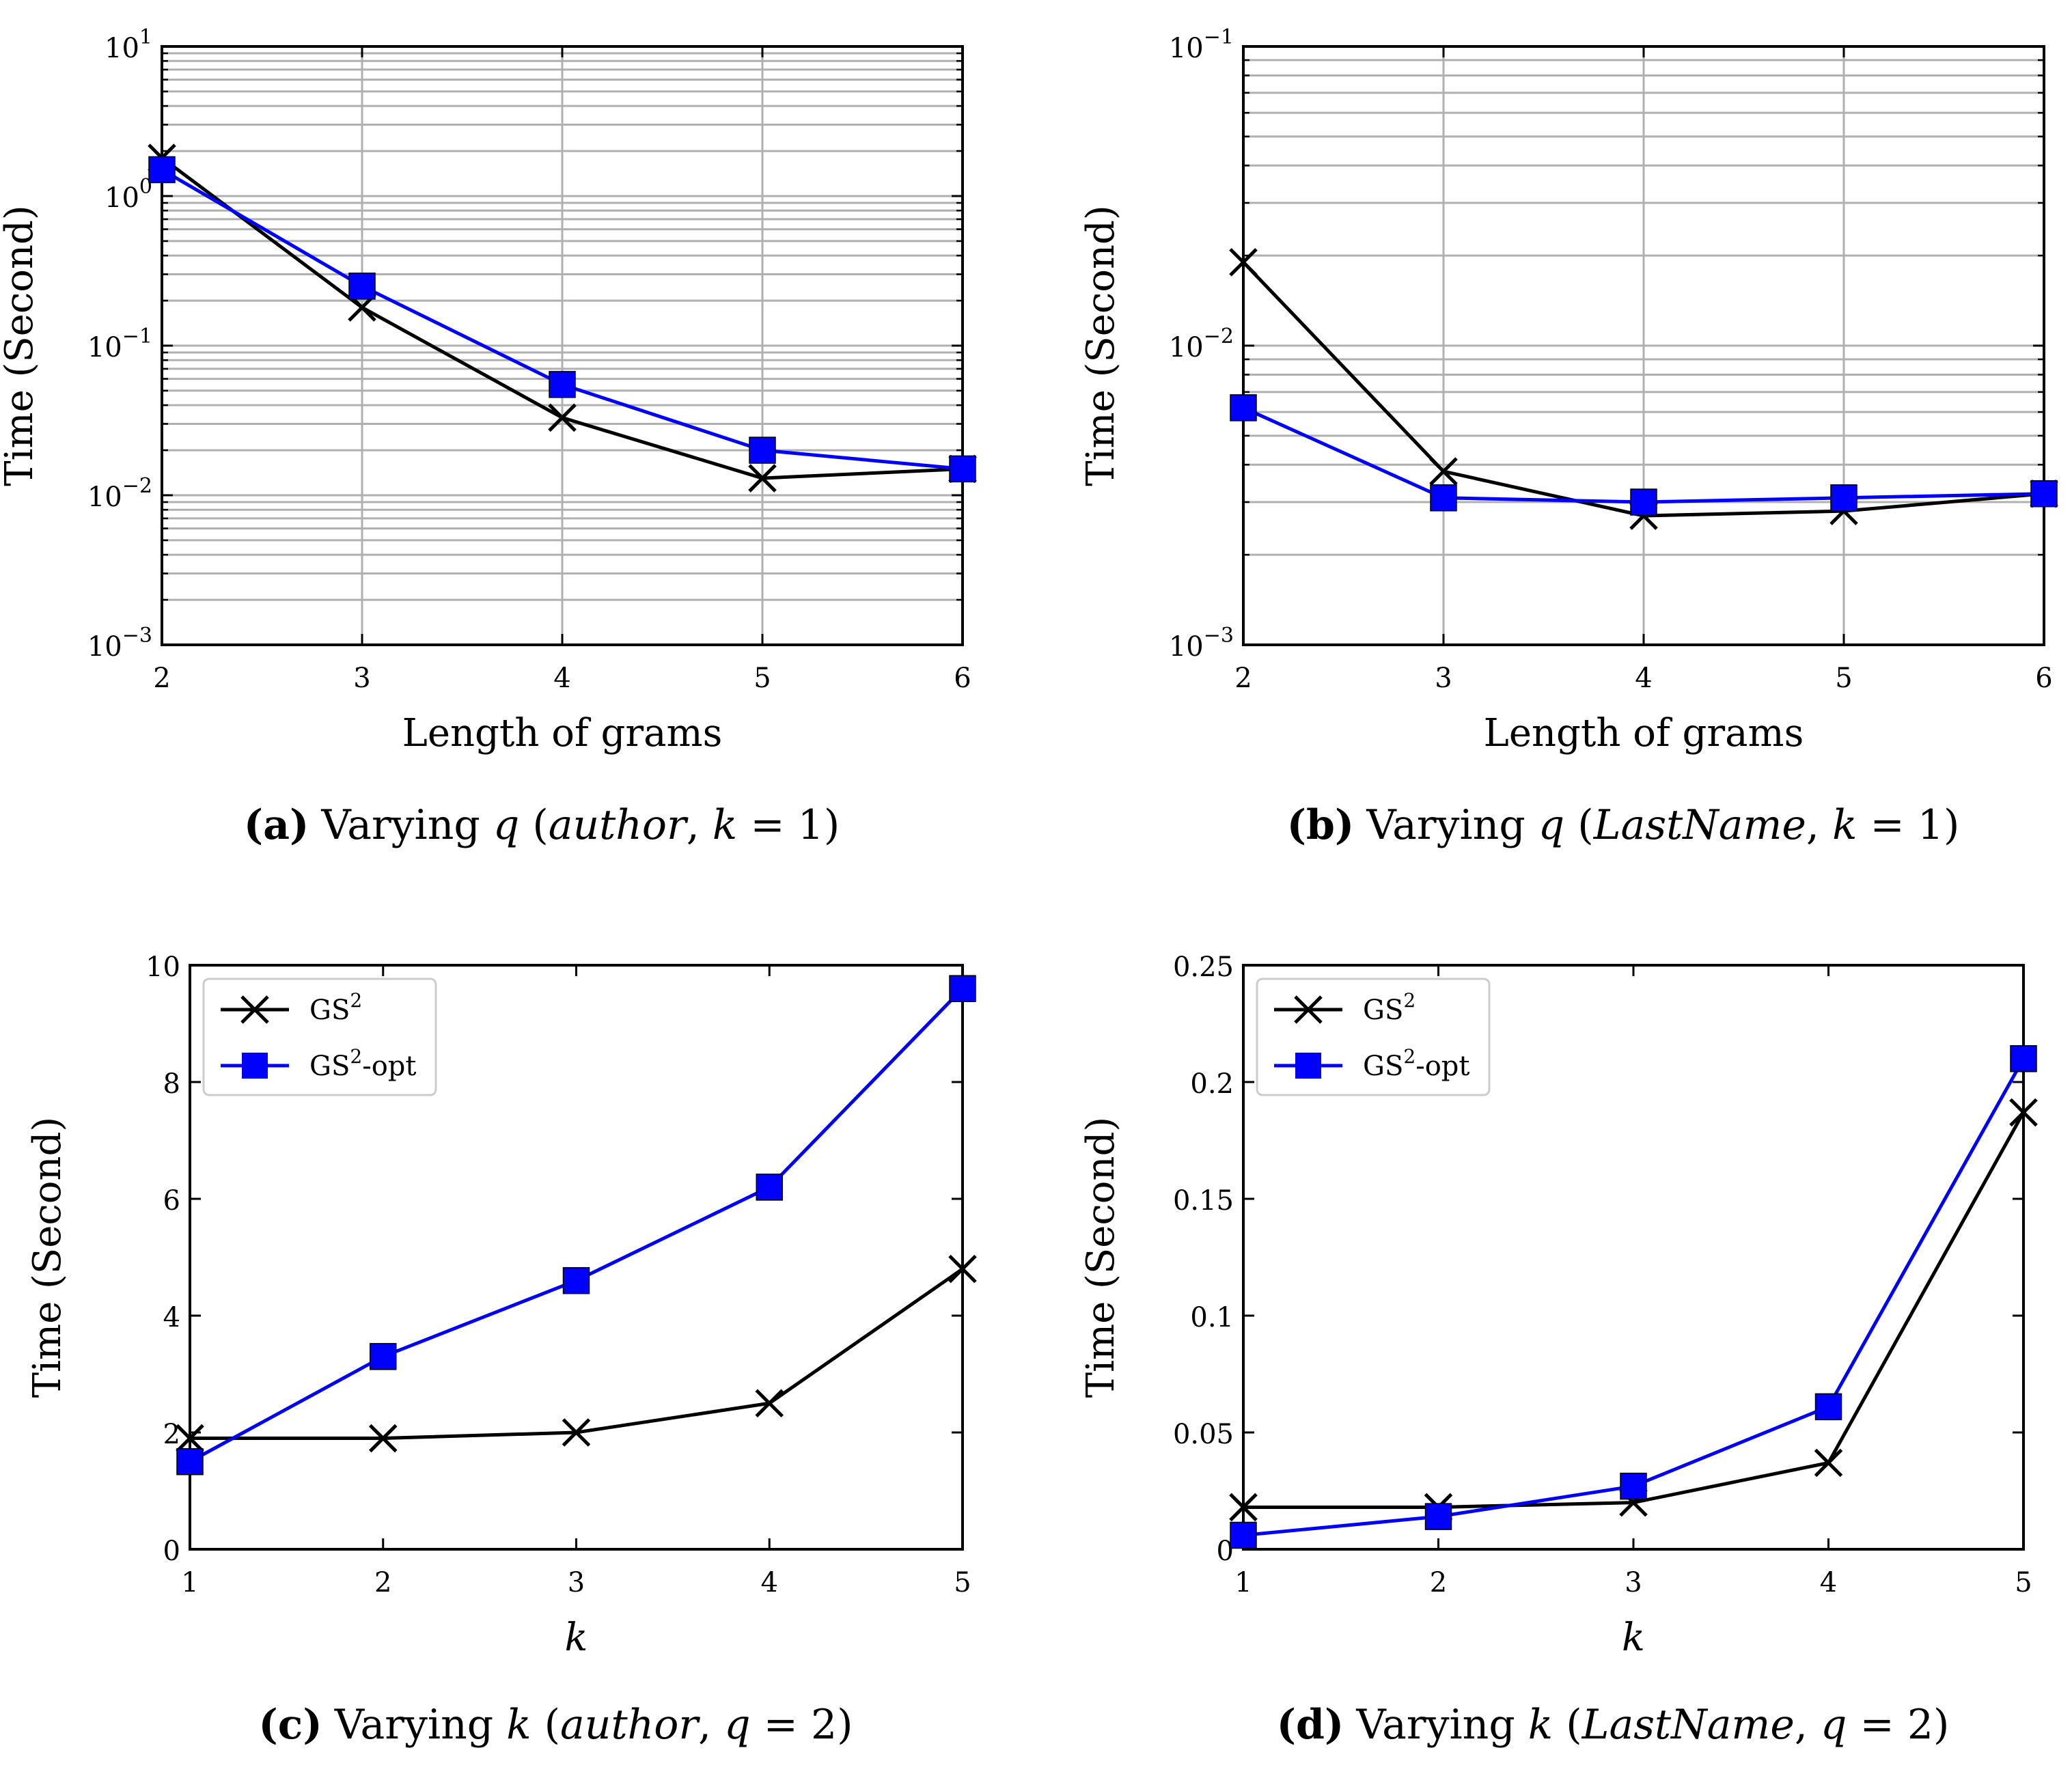 The height and width of the screenshot is (1774, 2072). I want to click on y-tick-label: 10⁻³, so click(120, 643).